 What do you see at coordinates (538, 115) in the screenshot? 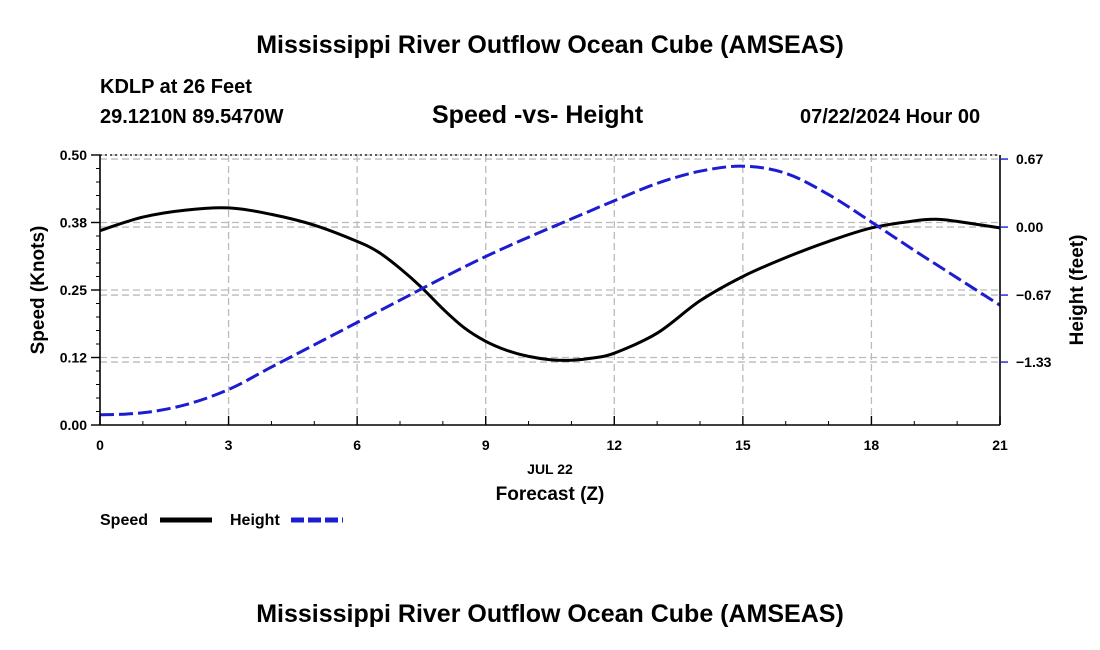
I see `chart-title: Speed -vs- Height` at bounding box center [538, 115].